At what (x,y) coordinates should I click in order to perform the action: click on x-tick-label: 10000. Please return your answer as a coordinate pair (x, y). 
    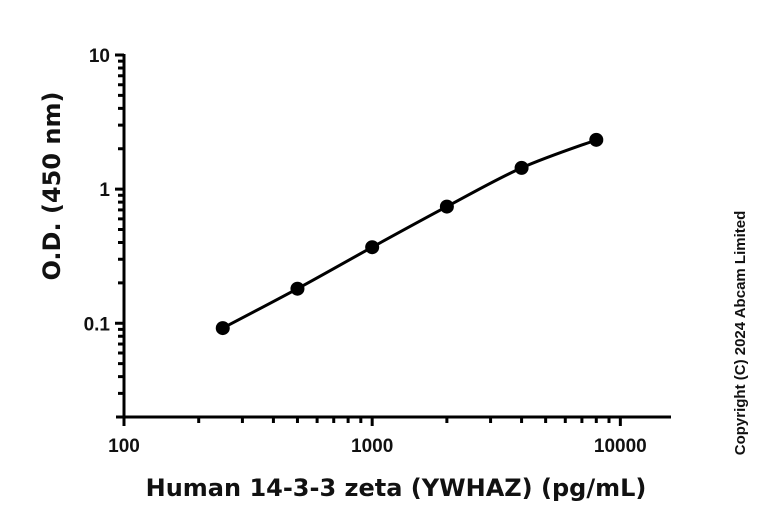
    Looking at the image, I should click on (620, 446).